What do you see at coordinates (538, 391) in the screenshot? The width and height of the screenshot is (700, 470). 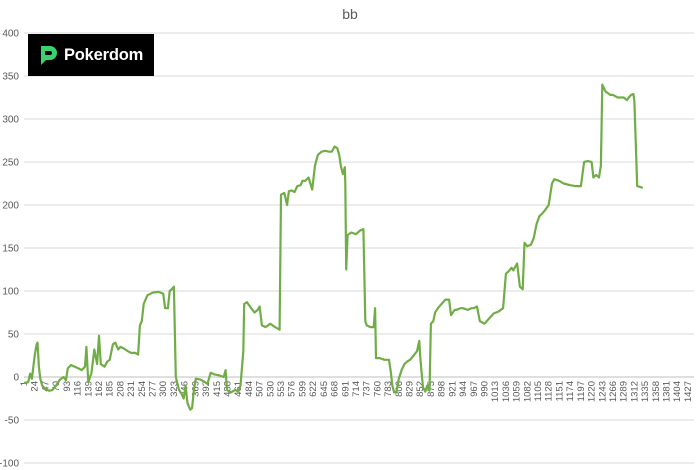 I see `x-tick-label: 1105` at bounding box center [538, 391].